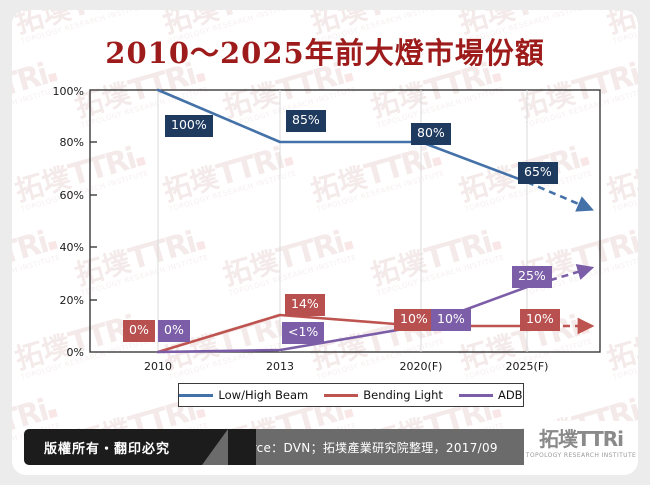 The image size is (650, 485). Describe the element at coordinates (72, 300) in the screenshot. I see `y-tick-label-20: 20%` at that location.